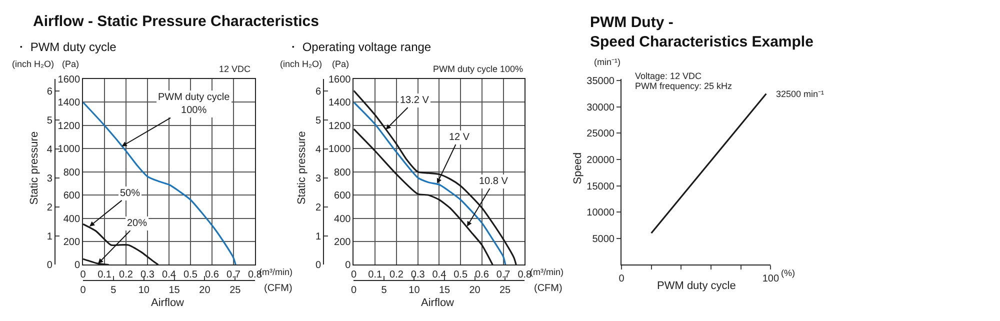  I want to click on annotation: PWM duty cycle 100%, so click(194, 104).